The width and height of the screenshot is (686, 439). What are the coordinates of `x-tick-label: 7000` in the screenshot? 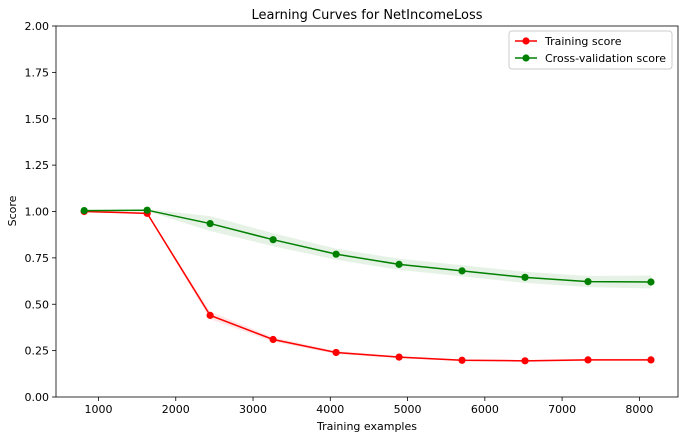 It's located at (562, 409).